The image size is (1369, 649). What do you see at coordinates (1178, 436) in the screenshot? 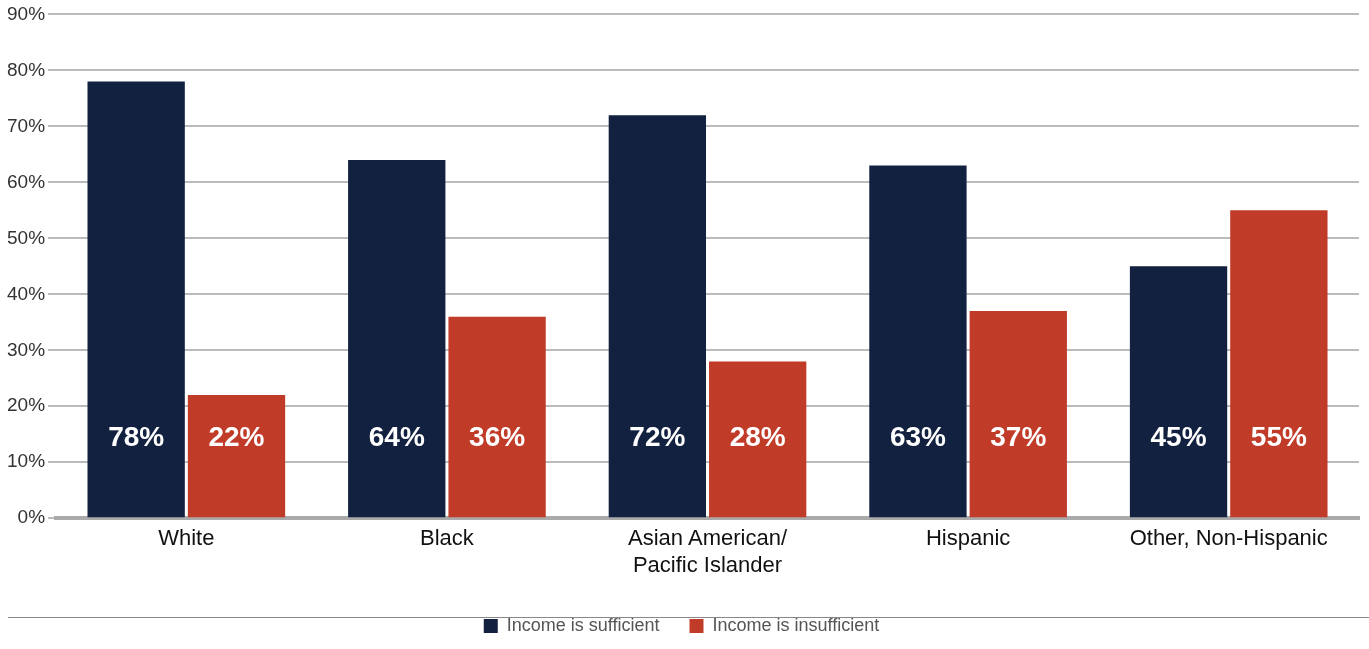
I see `data-label: 45%` at bounding box center [1178, 436].